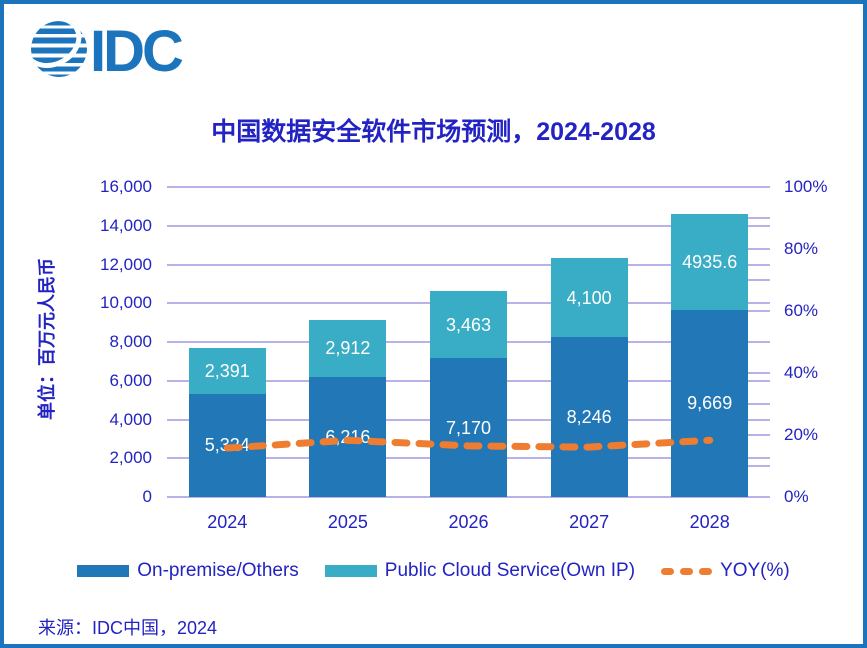 This screenshot has height=648, width=867. Describe the element at coordinates (147, 496) in the screenshot. I see `left-axis-tick-label: 0` at that location.